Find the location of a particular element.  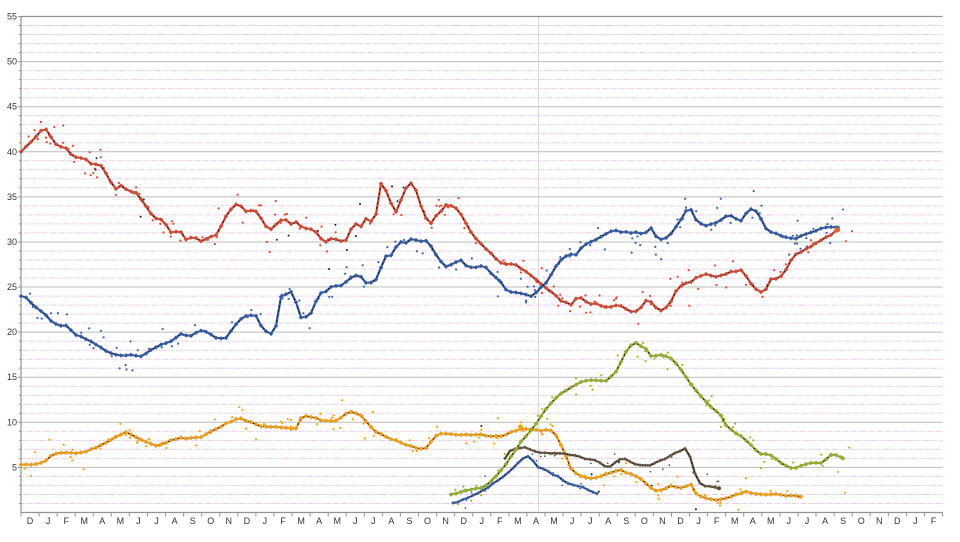

svg-text: 15 is located at coordinates (12, 377).